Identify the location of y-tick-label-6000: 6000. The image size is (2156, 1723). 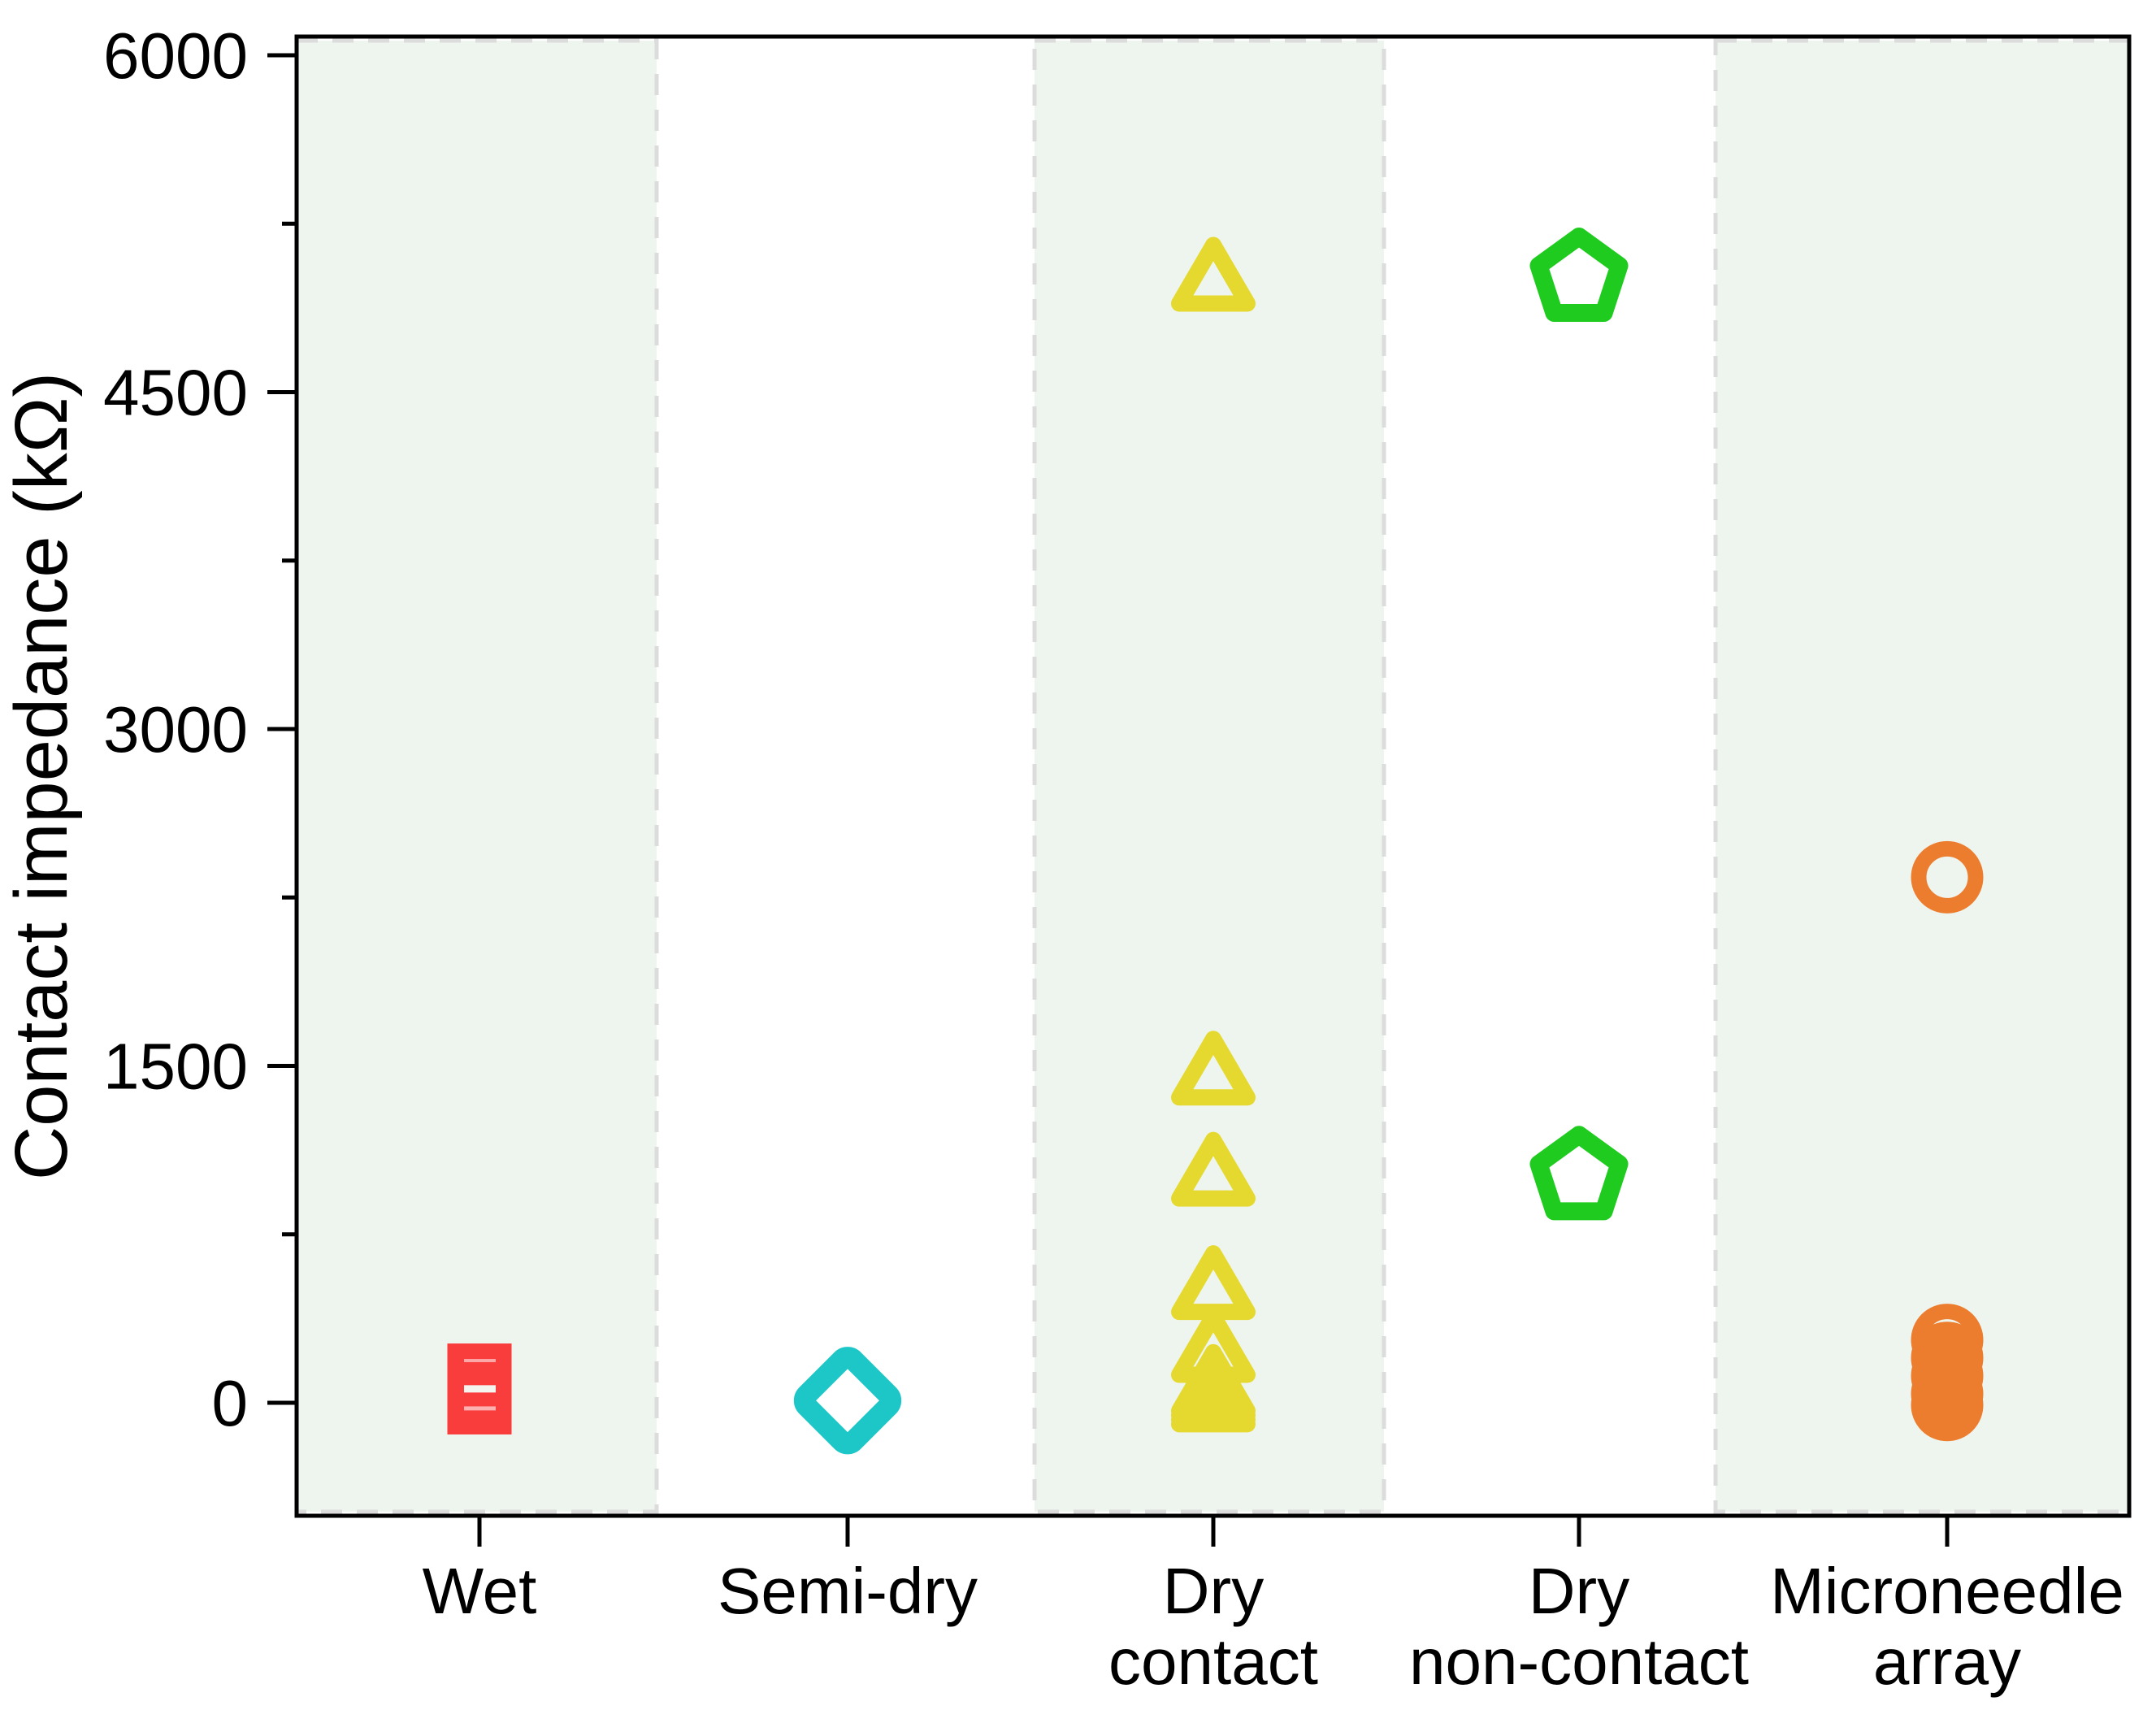
(175, 56).